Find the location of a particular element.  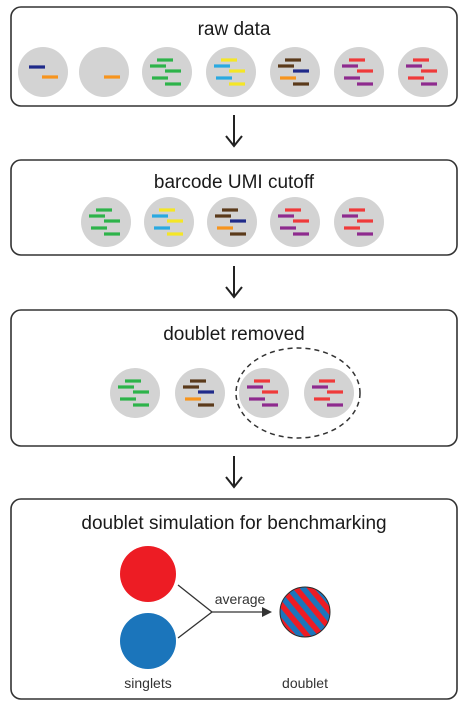

panel-barcode-umi-cutoff: barcode UMI cutoff is located at coordinates (234, 207).